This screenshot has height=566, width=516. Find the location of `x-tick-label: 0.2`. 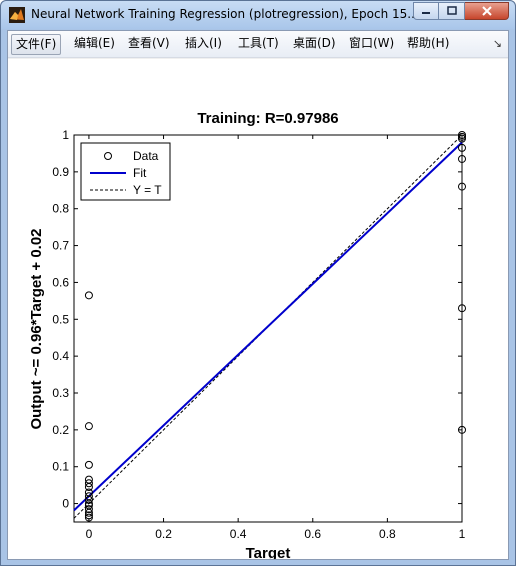

x-tick-label: 0.2 is located at coordinates (163, 534).